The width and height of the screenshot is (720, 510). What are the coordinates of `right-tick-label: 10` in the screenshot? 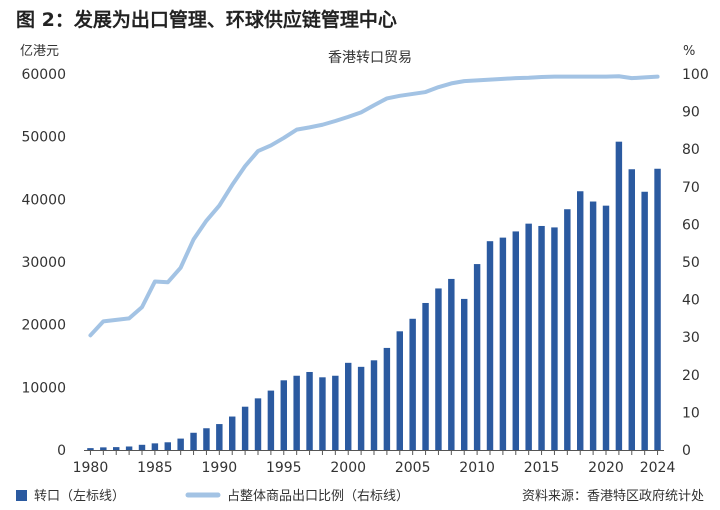 It's located at (691, 413).